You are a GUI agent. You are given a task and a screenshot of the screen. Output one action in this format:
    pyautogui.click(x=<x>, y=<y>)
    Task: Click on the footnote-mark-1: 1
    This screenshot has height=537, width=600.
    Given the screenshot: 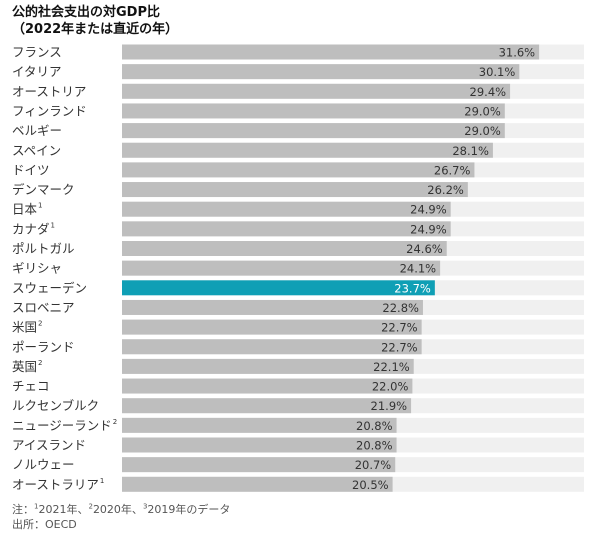 What is the action you would take?
    pyautogui.click(x=36, y=506)
    